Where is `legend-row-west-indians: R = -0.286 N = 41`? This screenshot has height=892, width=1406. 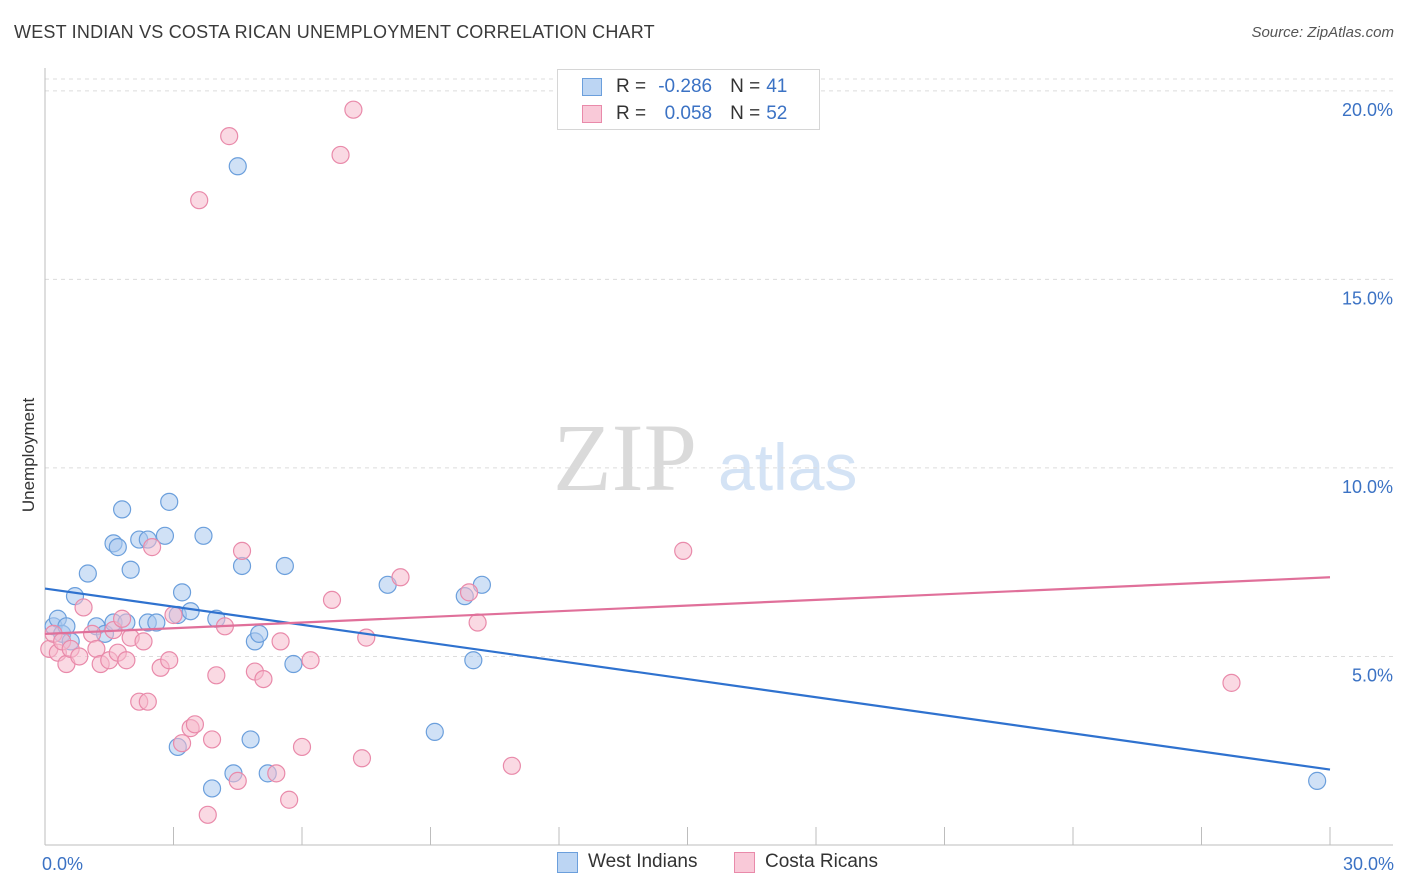
legend-row-west-indians: R = -0.286 N = 41 is located at coordinates (684, 87).